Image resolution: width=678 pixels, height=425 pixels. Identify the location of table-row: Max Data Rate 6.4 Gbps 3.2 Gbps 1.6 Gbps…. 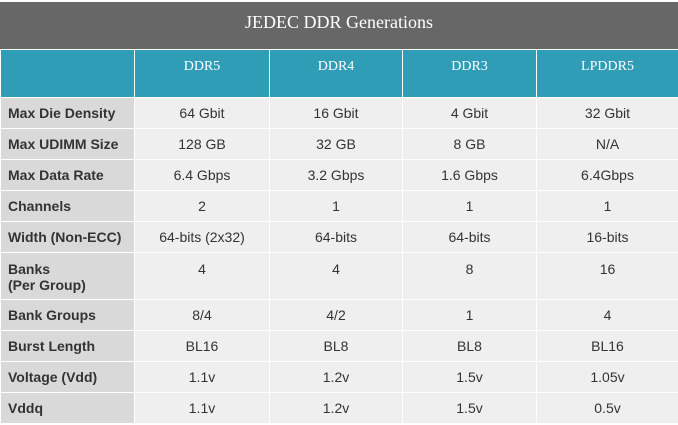
(339, 175).